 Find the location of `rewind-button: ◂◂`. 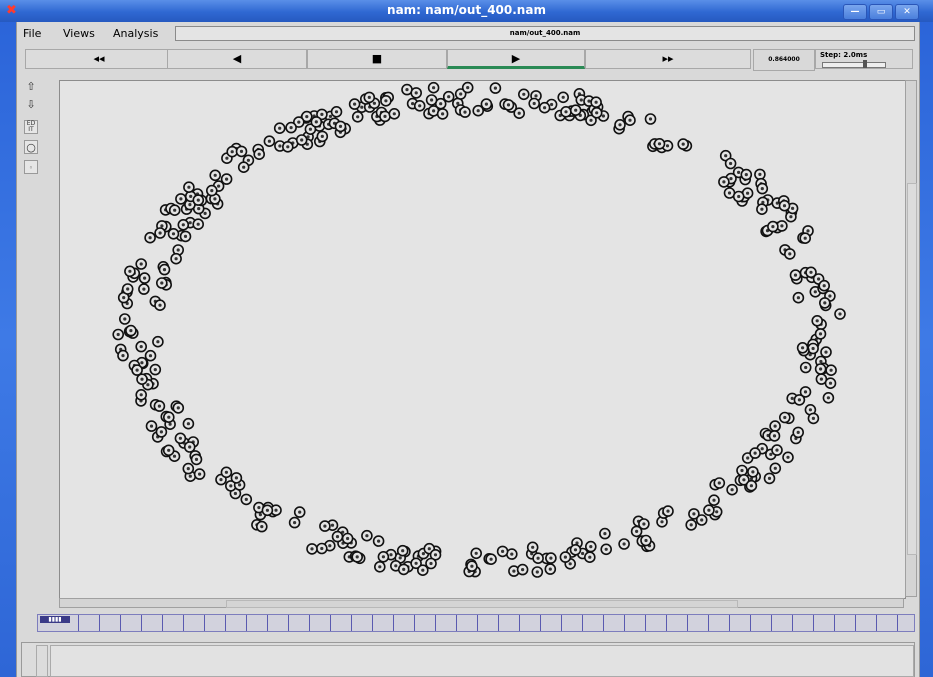

rewind-button: ◂◂ is located at coordinates (99, 59).